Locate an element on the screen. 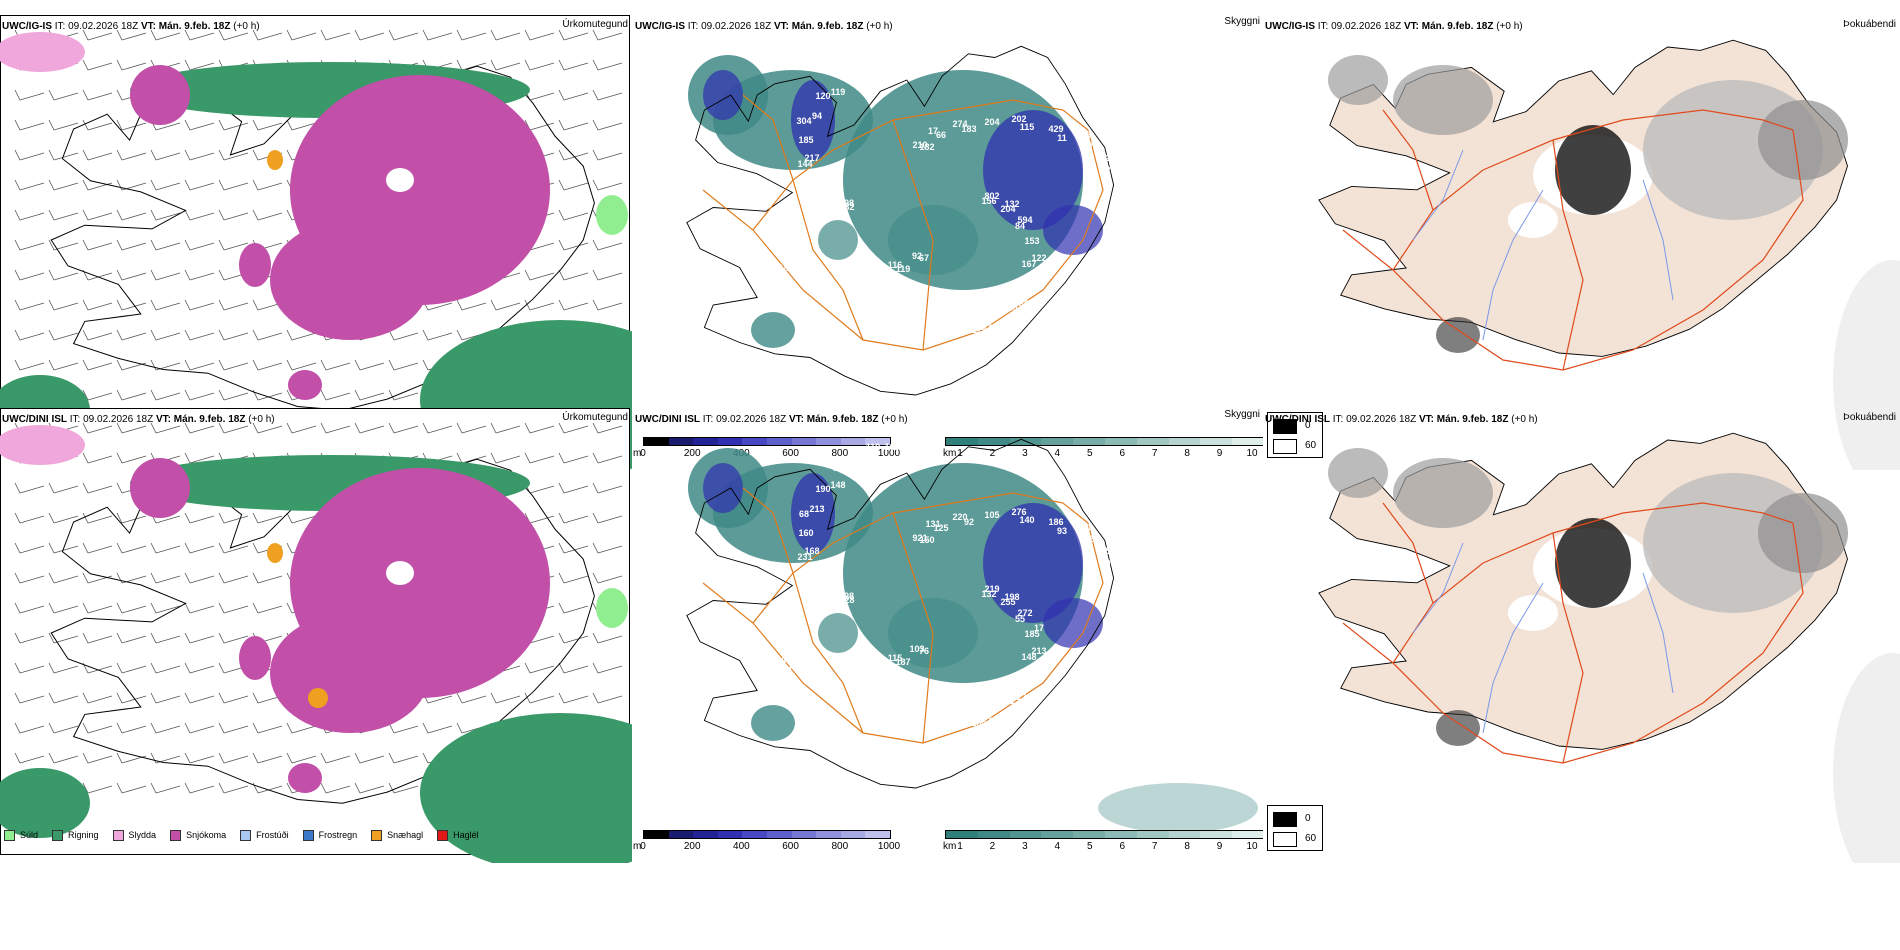 This screenshot has width=1900, height=950. height-label: 186 is located at coordinates (829, 588).